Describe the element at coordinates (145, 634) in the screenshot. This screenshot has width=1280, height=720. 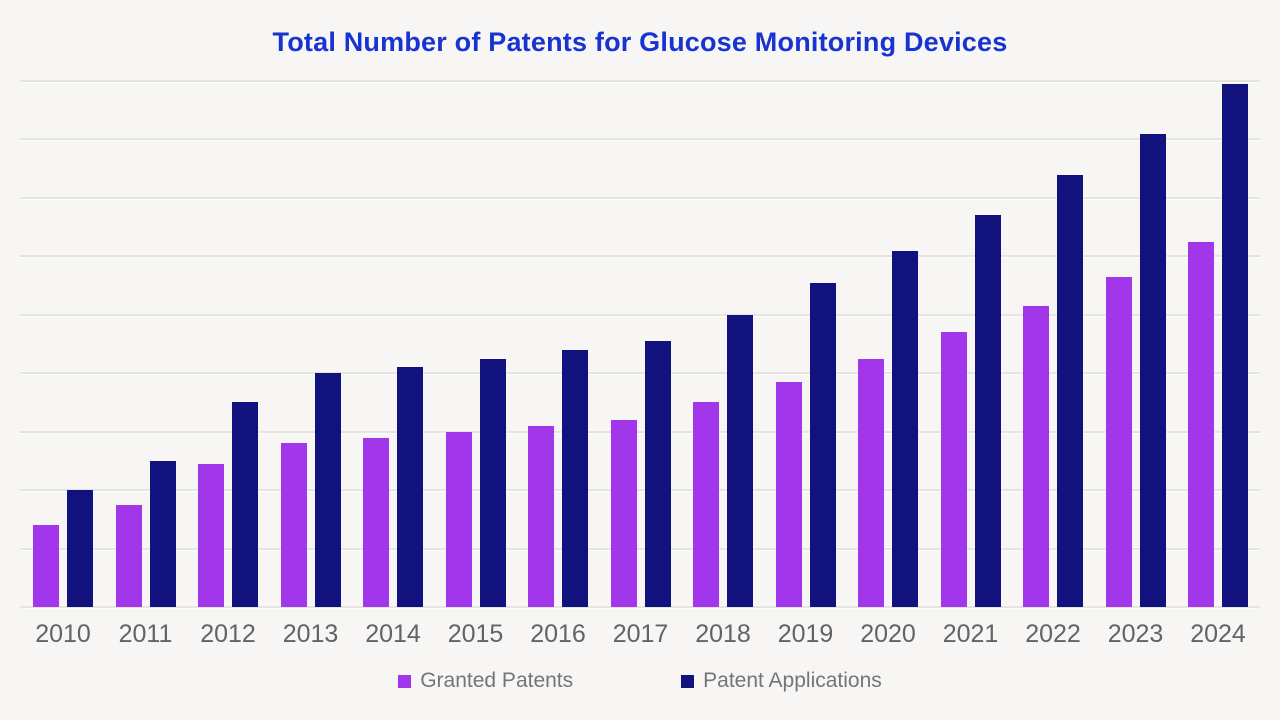
I see `x-axis-label: 2011` at that location.